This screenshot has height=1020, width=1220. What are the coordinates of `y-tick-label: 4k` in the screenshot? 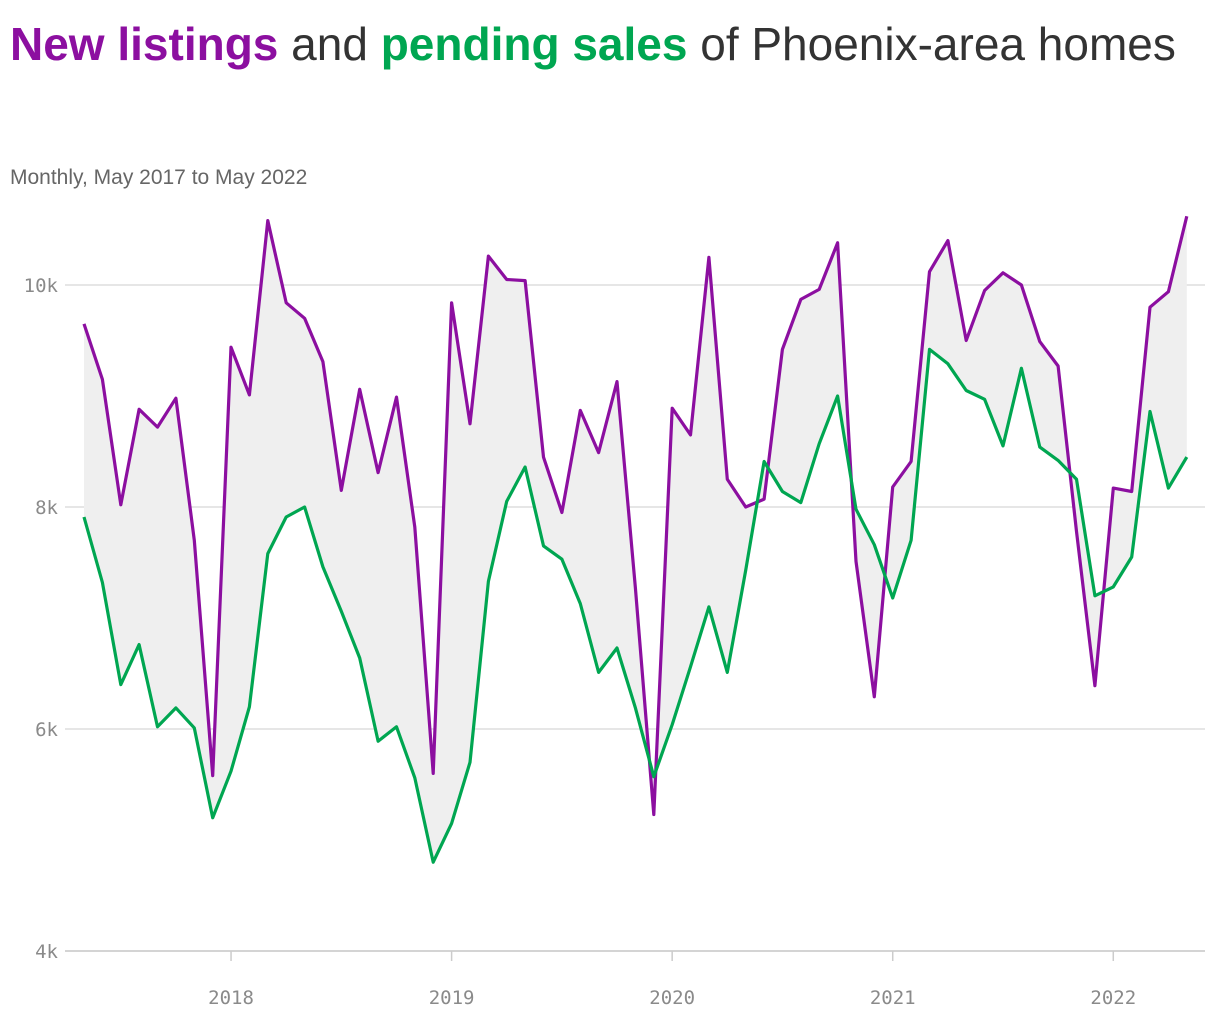 It's located at (46, 952).